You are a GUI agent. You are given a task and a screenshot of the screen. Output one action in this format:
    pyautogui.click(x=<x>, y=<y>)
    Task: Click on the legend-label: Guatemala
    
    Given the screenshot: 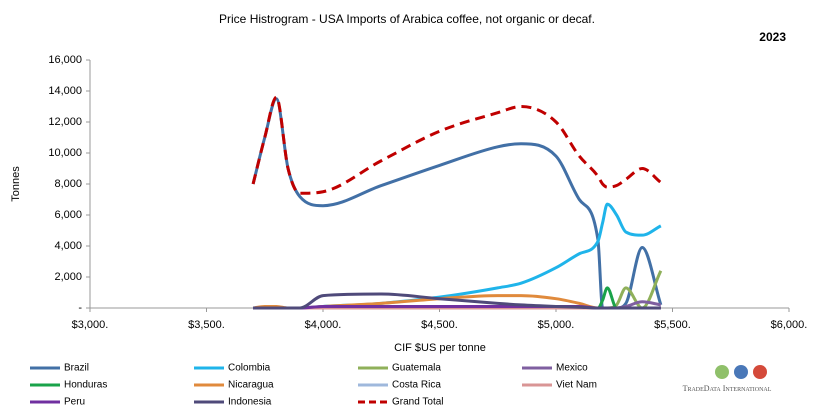 What is the action you would take?
    pyautogui.click(x=416, y=368)
    